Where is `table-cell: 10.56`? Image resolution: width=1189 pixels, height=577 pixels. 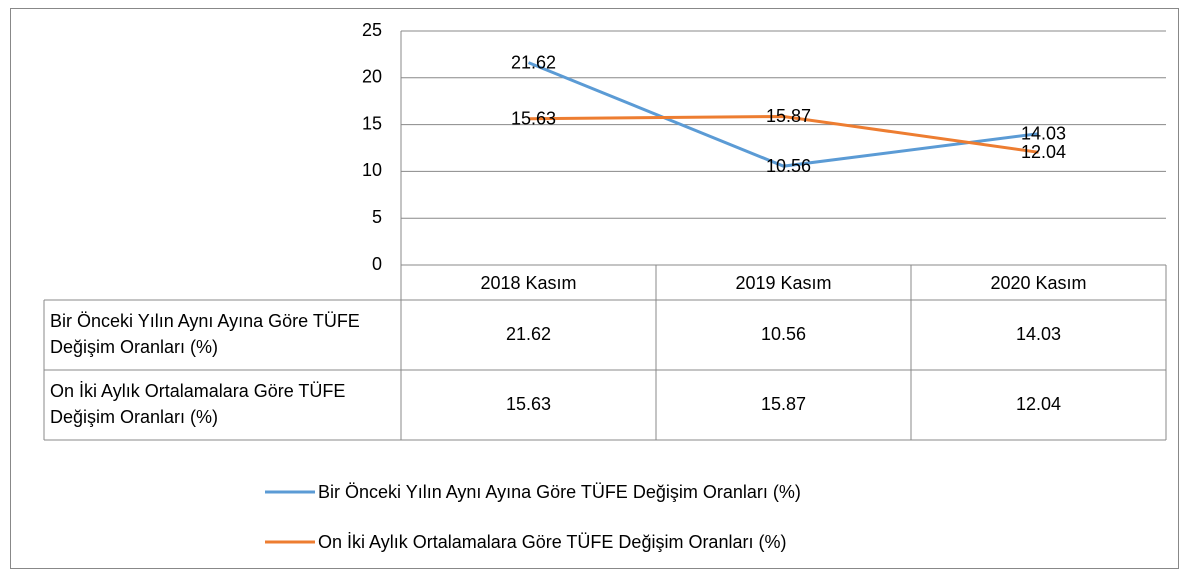
table-cell: 10.56 is located at coordinates (783, 334).